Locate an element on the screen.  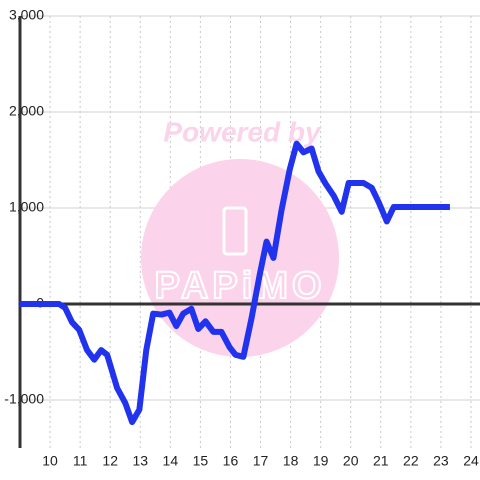
y-tick-label: 3,000 is located at coordinates (26, 15).